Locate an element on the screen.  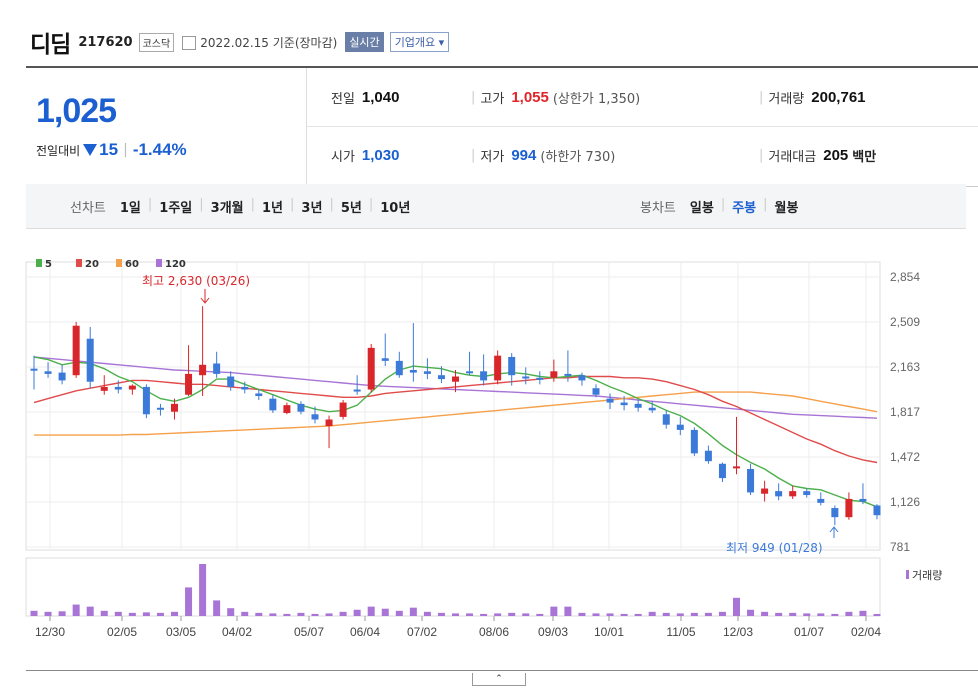
tab-line-2: 3개월 is located at coordinates (227, 208).